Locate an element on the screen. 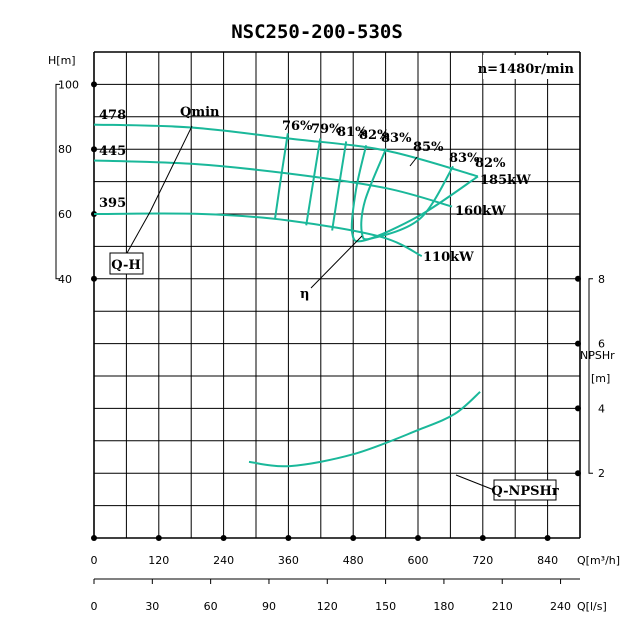 The image size is (635, 620). qh-leader-line is located at coordinates (138, 232).